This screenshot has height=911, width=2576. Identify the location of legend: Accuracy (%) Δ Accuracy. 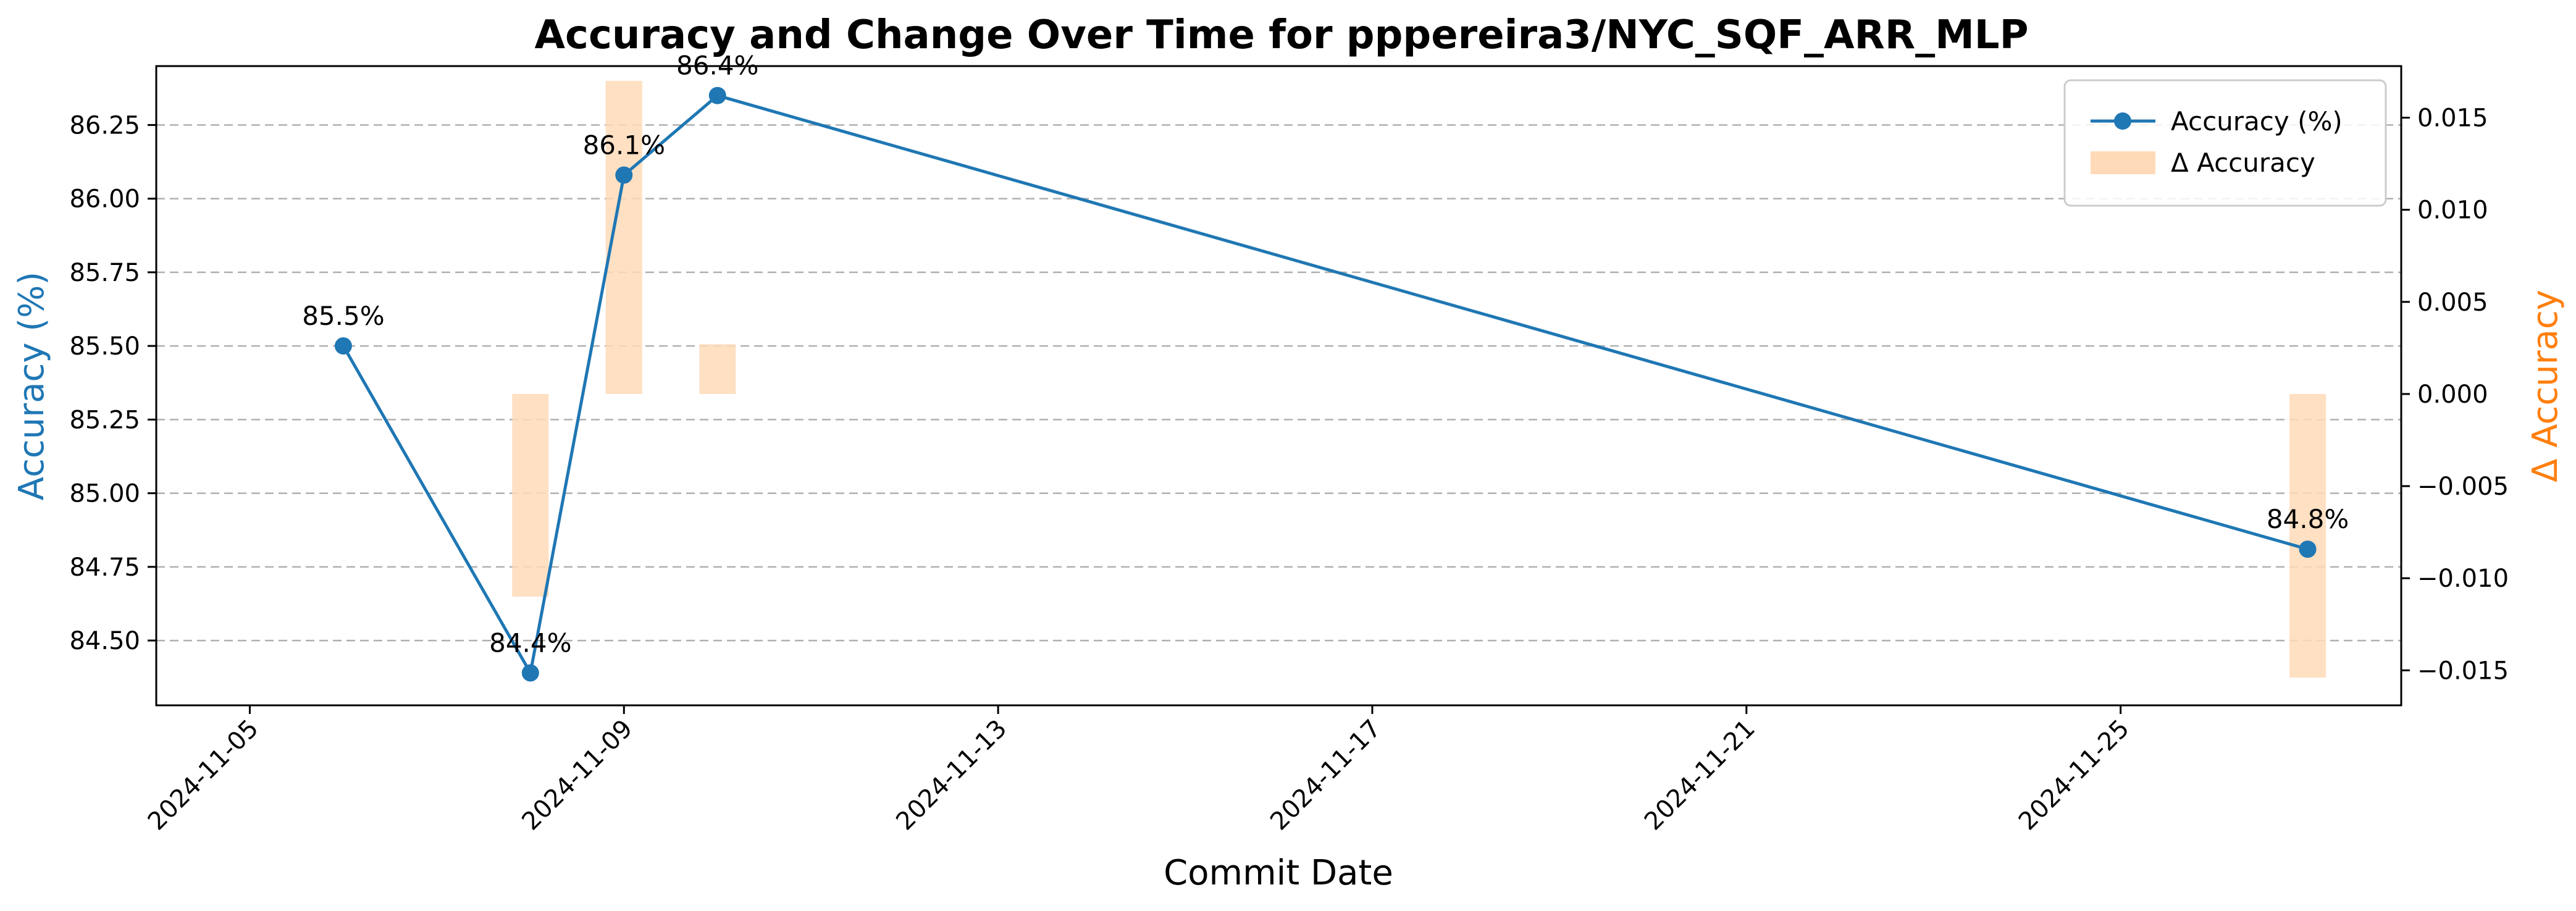
(2225, 143).